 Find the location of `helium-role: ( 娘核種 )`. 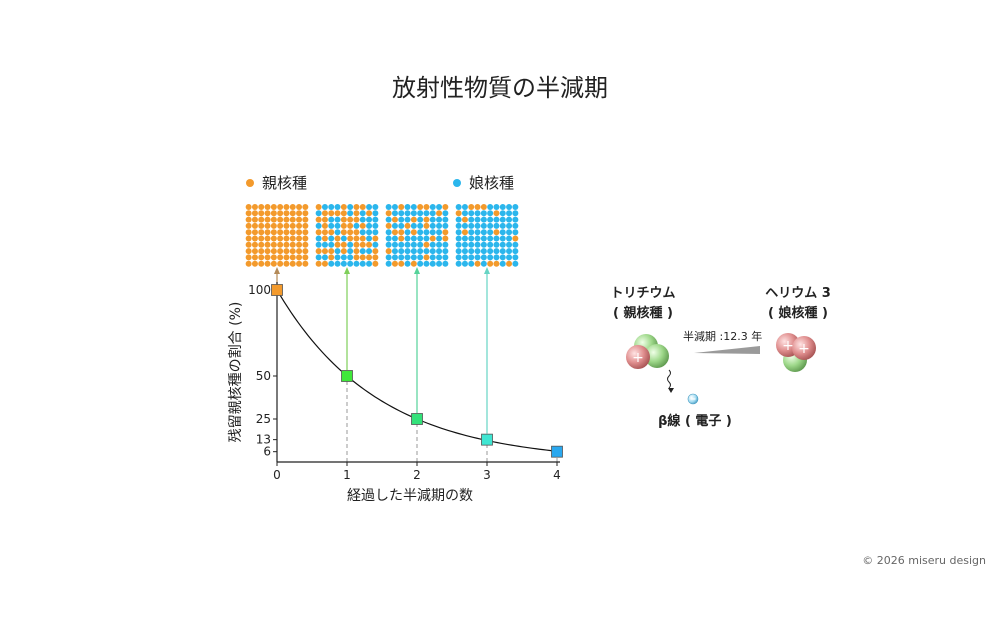

helium-role: ( 娘核種 ) is located at coordinates (798, 313).